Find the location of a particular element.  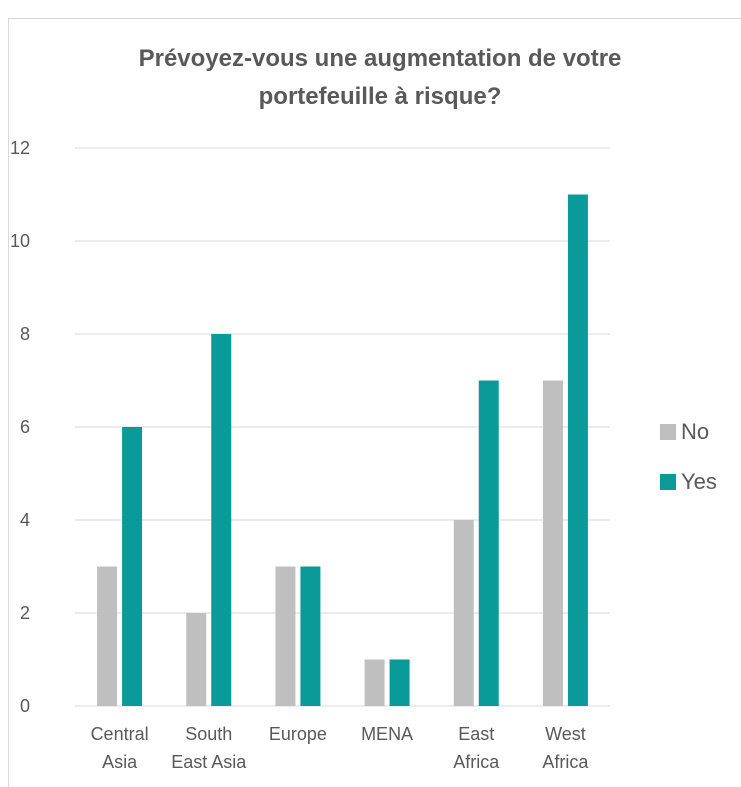

x-tick-label: West Africa is located at coordinates (565, 748).